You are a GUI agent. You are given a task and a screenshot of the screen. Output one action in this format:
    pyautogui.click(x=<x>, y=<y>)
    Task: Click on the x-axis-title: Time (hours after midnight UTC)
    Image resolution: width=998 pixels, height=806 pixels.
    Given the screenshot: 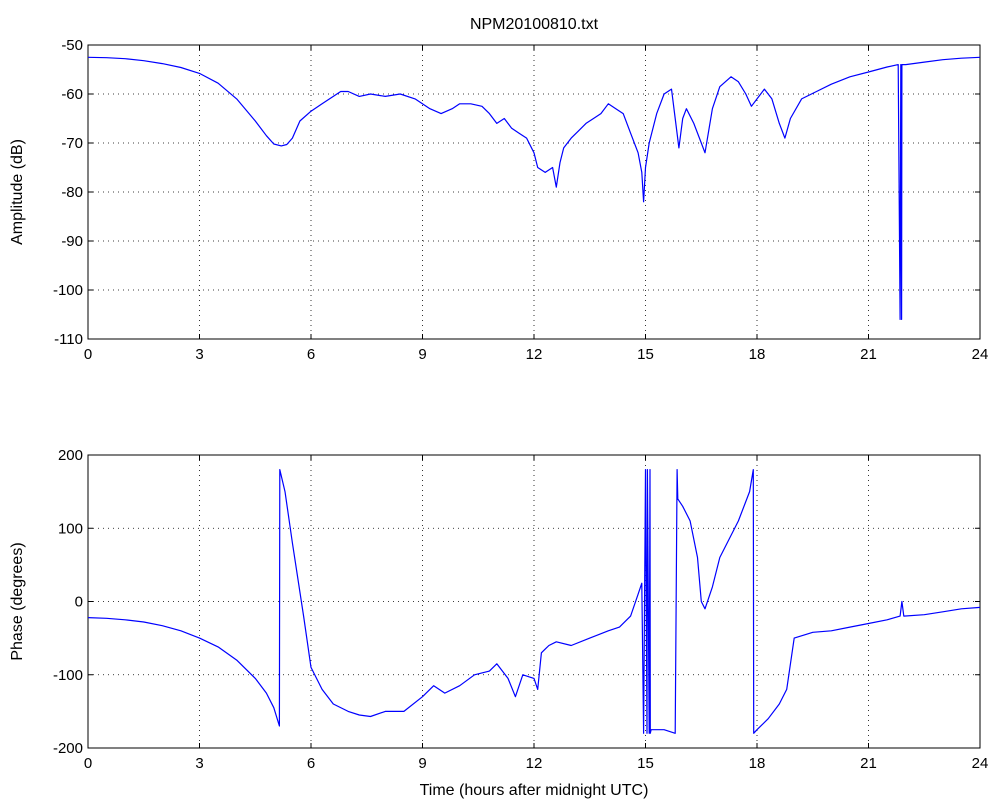 What is the action you would take?
    pyautogui.click(x=534, y=790)
    